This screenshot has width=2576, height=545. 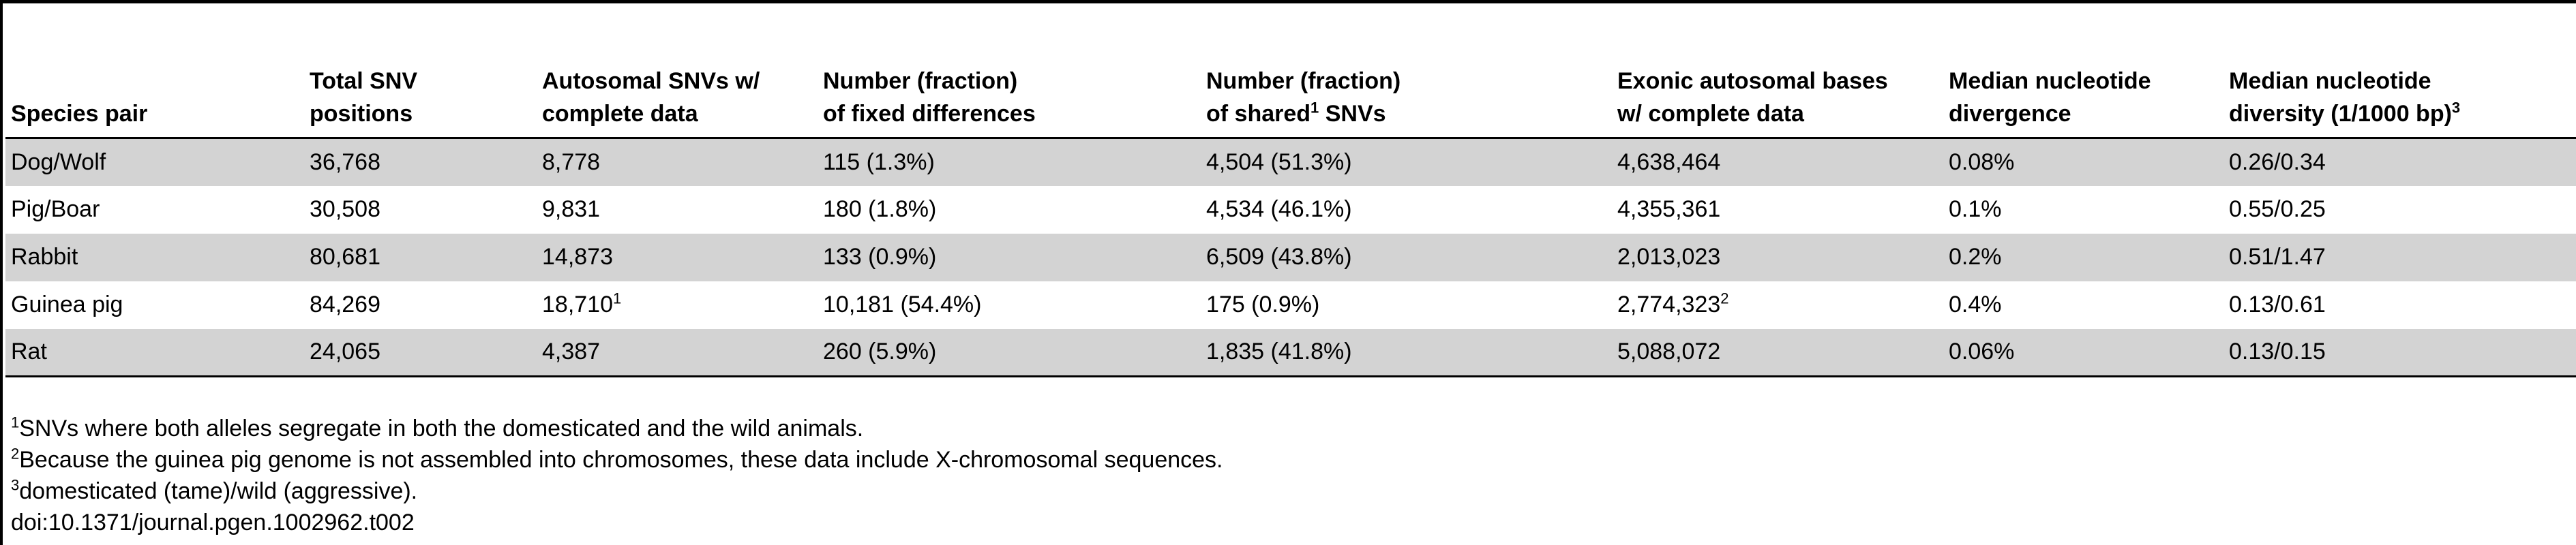 I want to click on table-cell: 4,504 (51.3%), so click(x=1411, y=162).